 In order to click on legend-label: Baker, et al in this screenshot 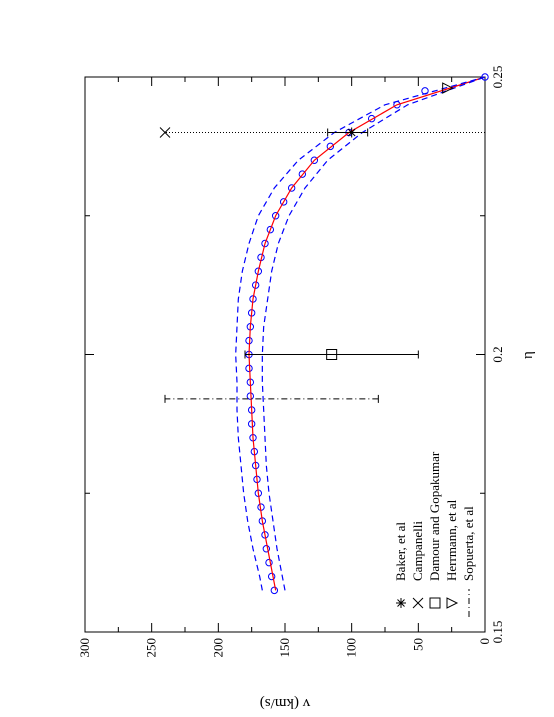, I will do `click(400, 551)`.